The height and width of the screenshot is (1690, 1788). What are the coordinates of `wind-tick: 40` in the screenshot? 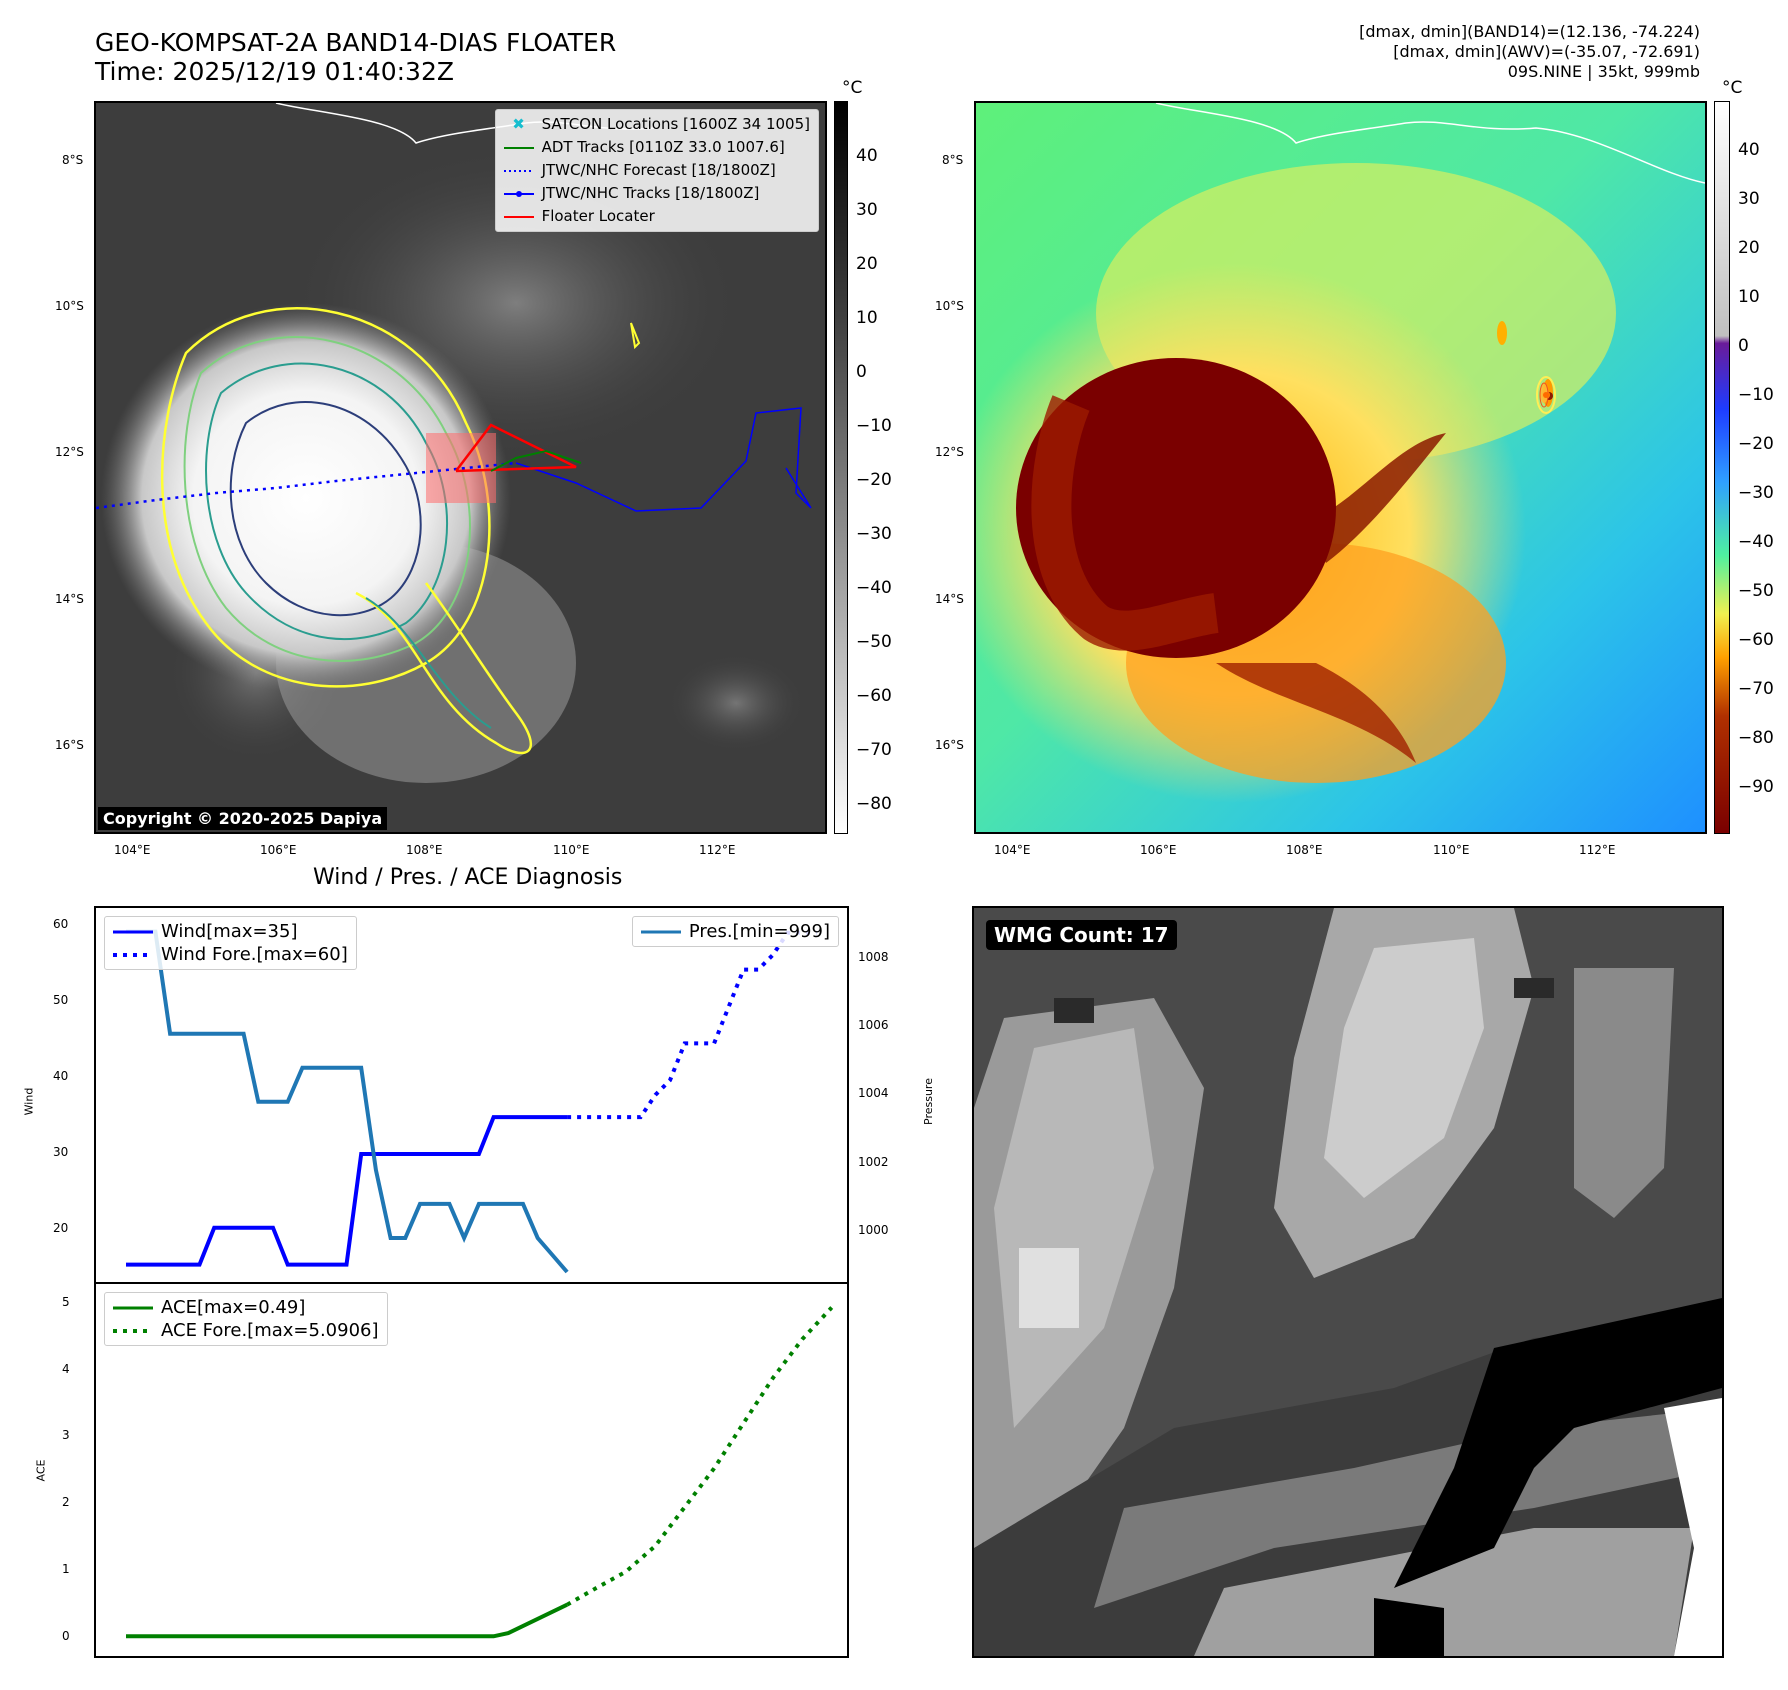 It's located at (61, 1076).